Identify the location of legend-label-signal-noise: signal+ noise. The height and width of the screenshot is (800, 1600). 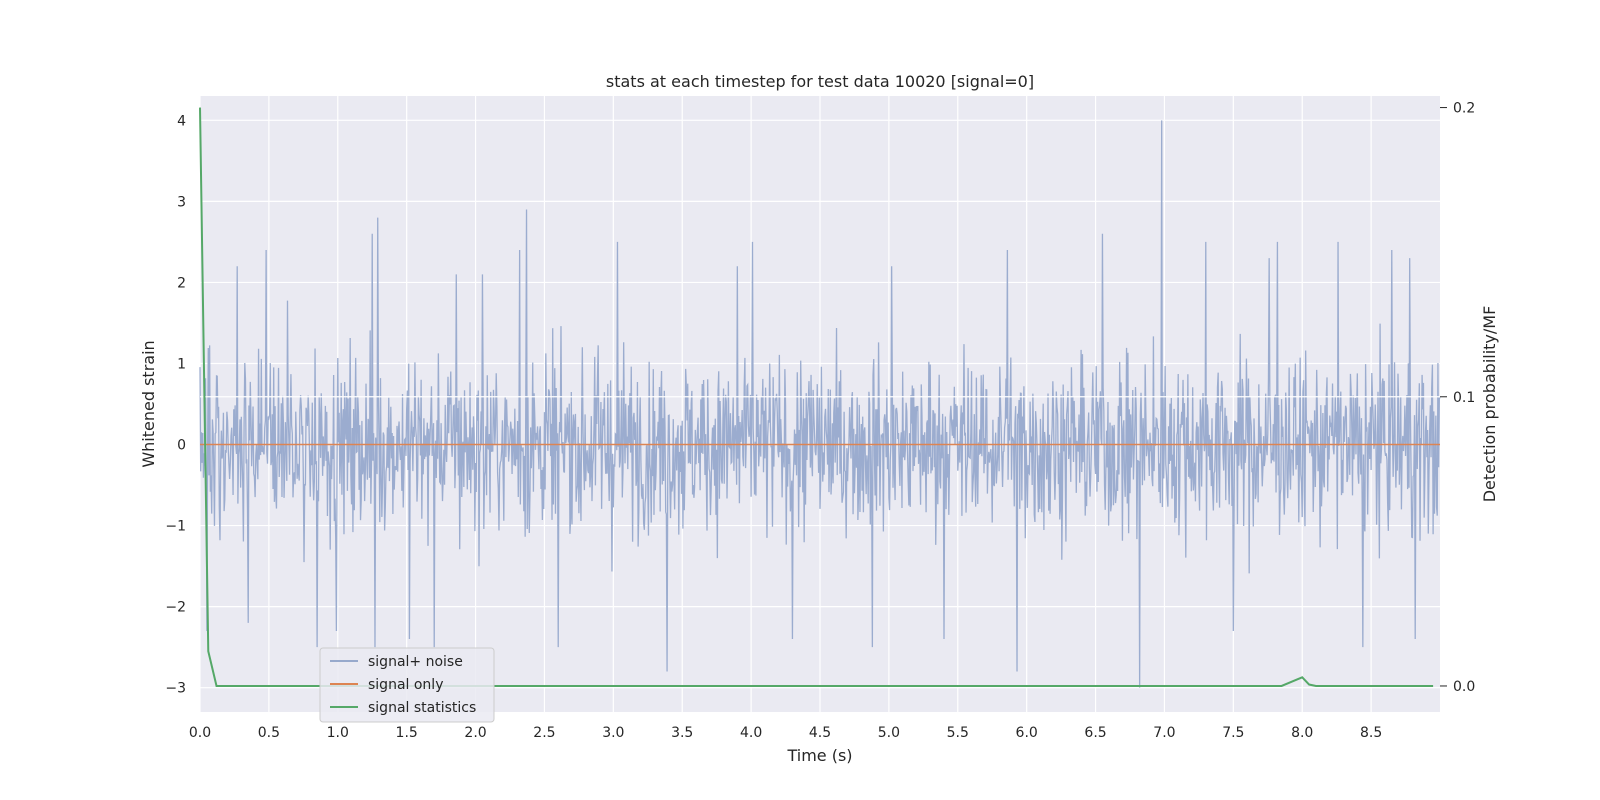
(415, 662).